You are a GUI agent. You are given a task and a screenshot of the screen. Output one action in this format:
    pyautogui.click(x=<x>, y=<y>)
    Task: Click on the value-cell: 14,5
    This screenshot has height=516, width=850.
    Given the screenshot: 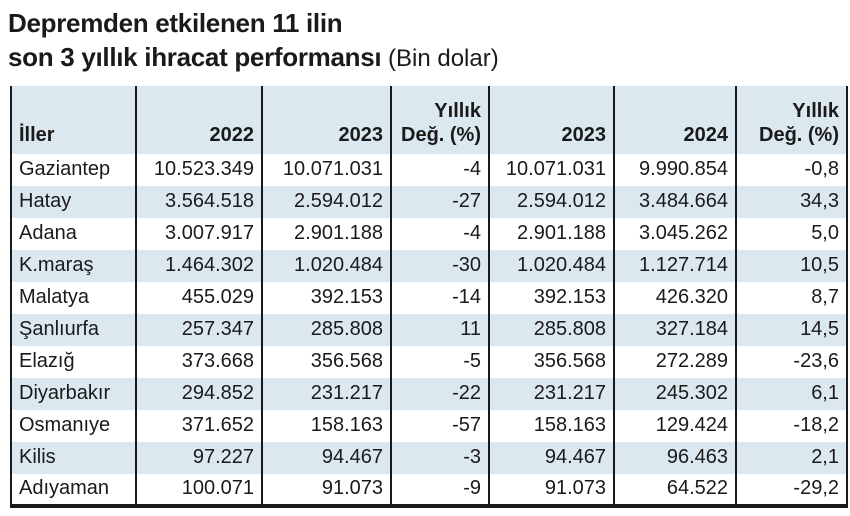 What is the action you would take?
    pyautogui.click(x=791, y=330)
    